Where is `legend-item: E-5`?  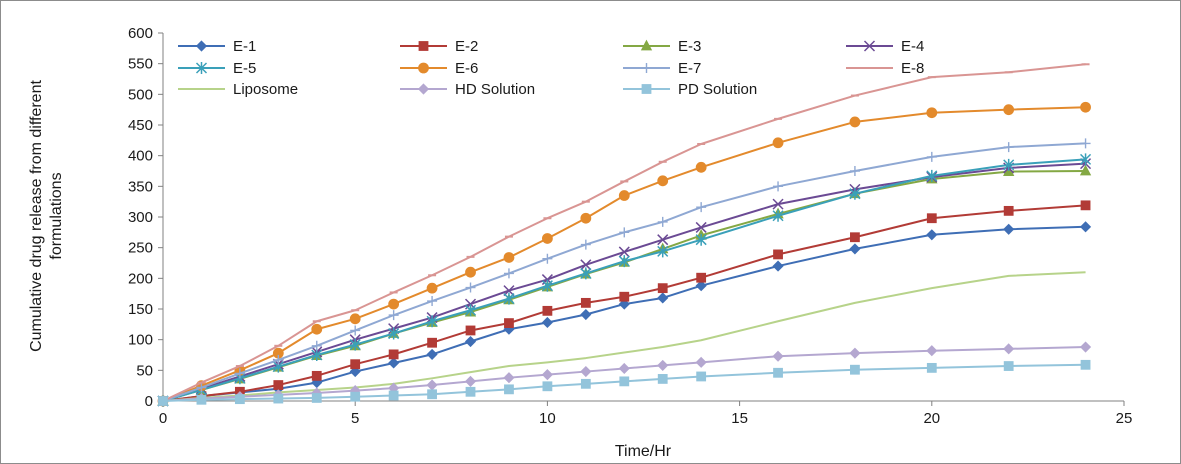
legend-item: E-5 is located at coordinates (217, 68).